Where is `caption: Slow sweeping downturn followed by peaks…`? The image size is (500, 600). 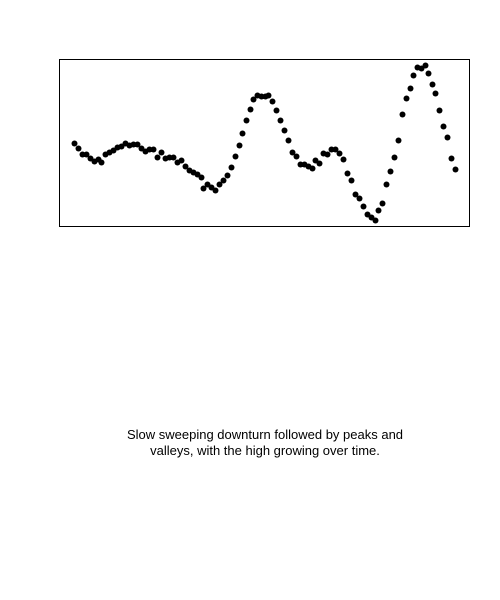 caption: Slow sweeping downturn followed by peaks… is located at coordinates (265, 442).